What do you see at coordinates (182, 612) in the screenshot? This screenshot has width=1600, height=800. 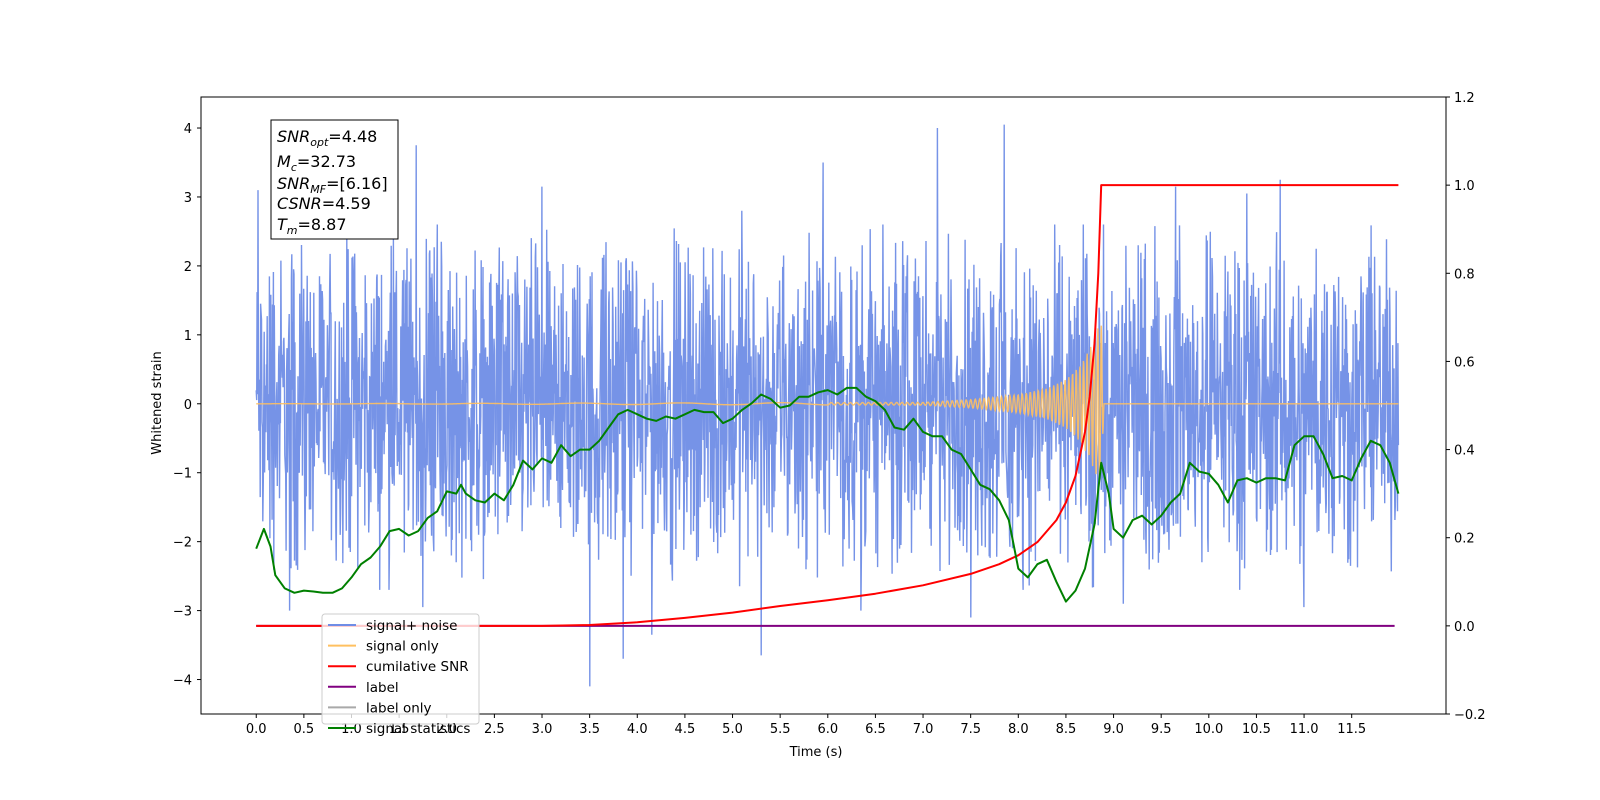 I see `y-tick-label: −3` at bounding box center [182, 612].